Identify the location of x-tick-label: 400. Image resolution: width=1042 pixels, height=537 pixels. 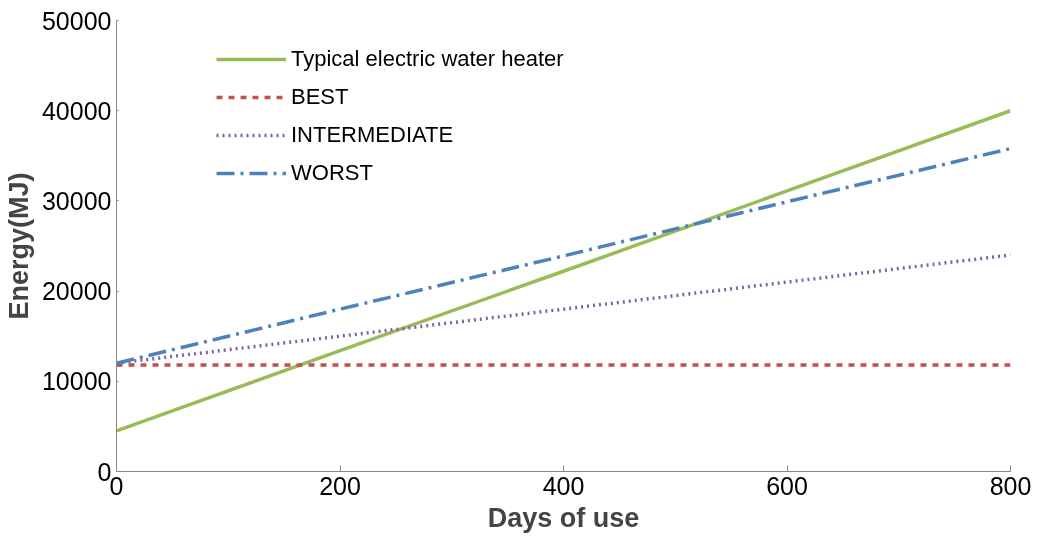
(563, 485).